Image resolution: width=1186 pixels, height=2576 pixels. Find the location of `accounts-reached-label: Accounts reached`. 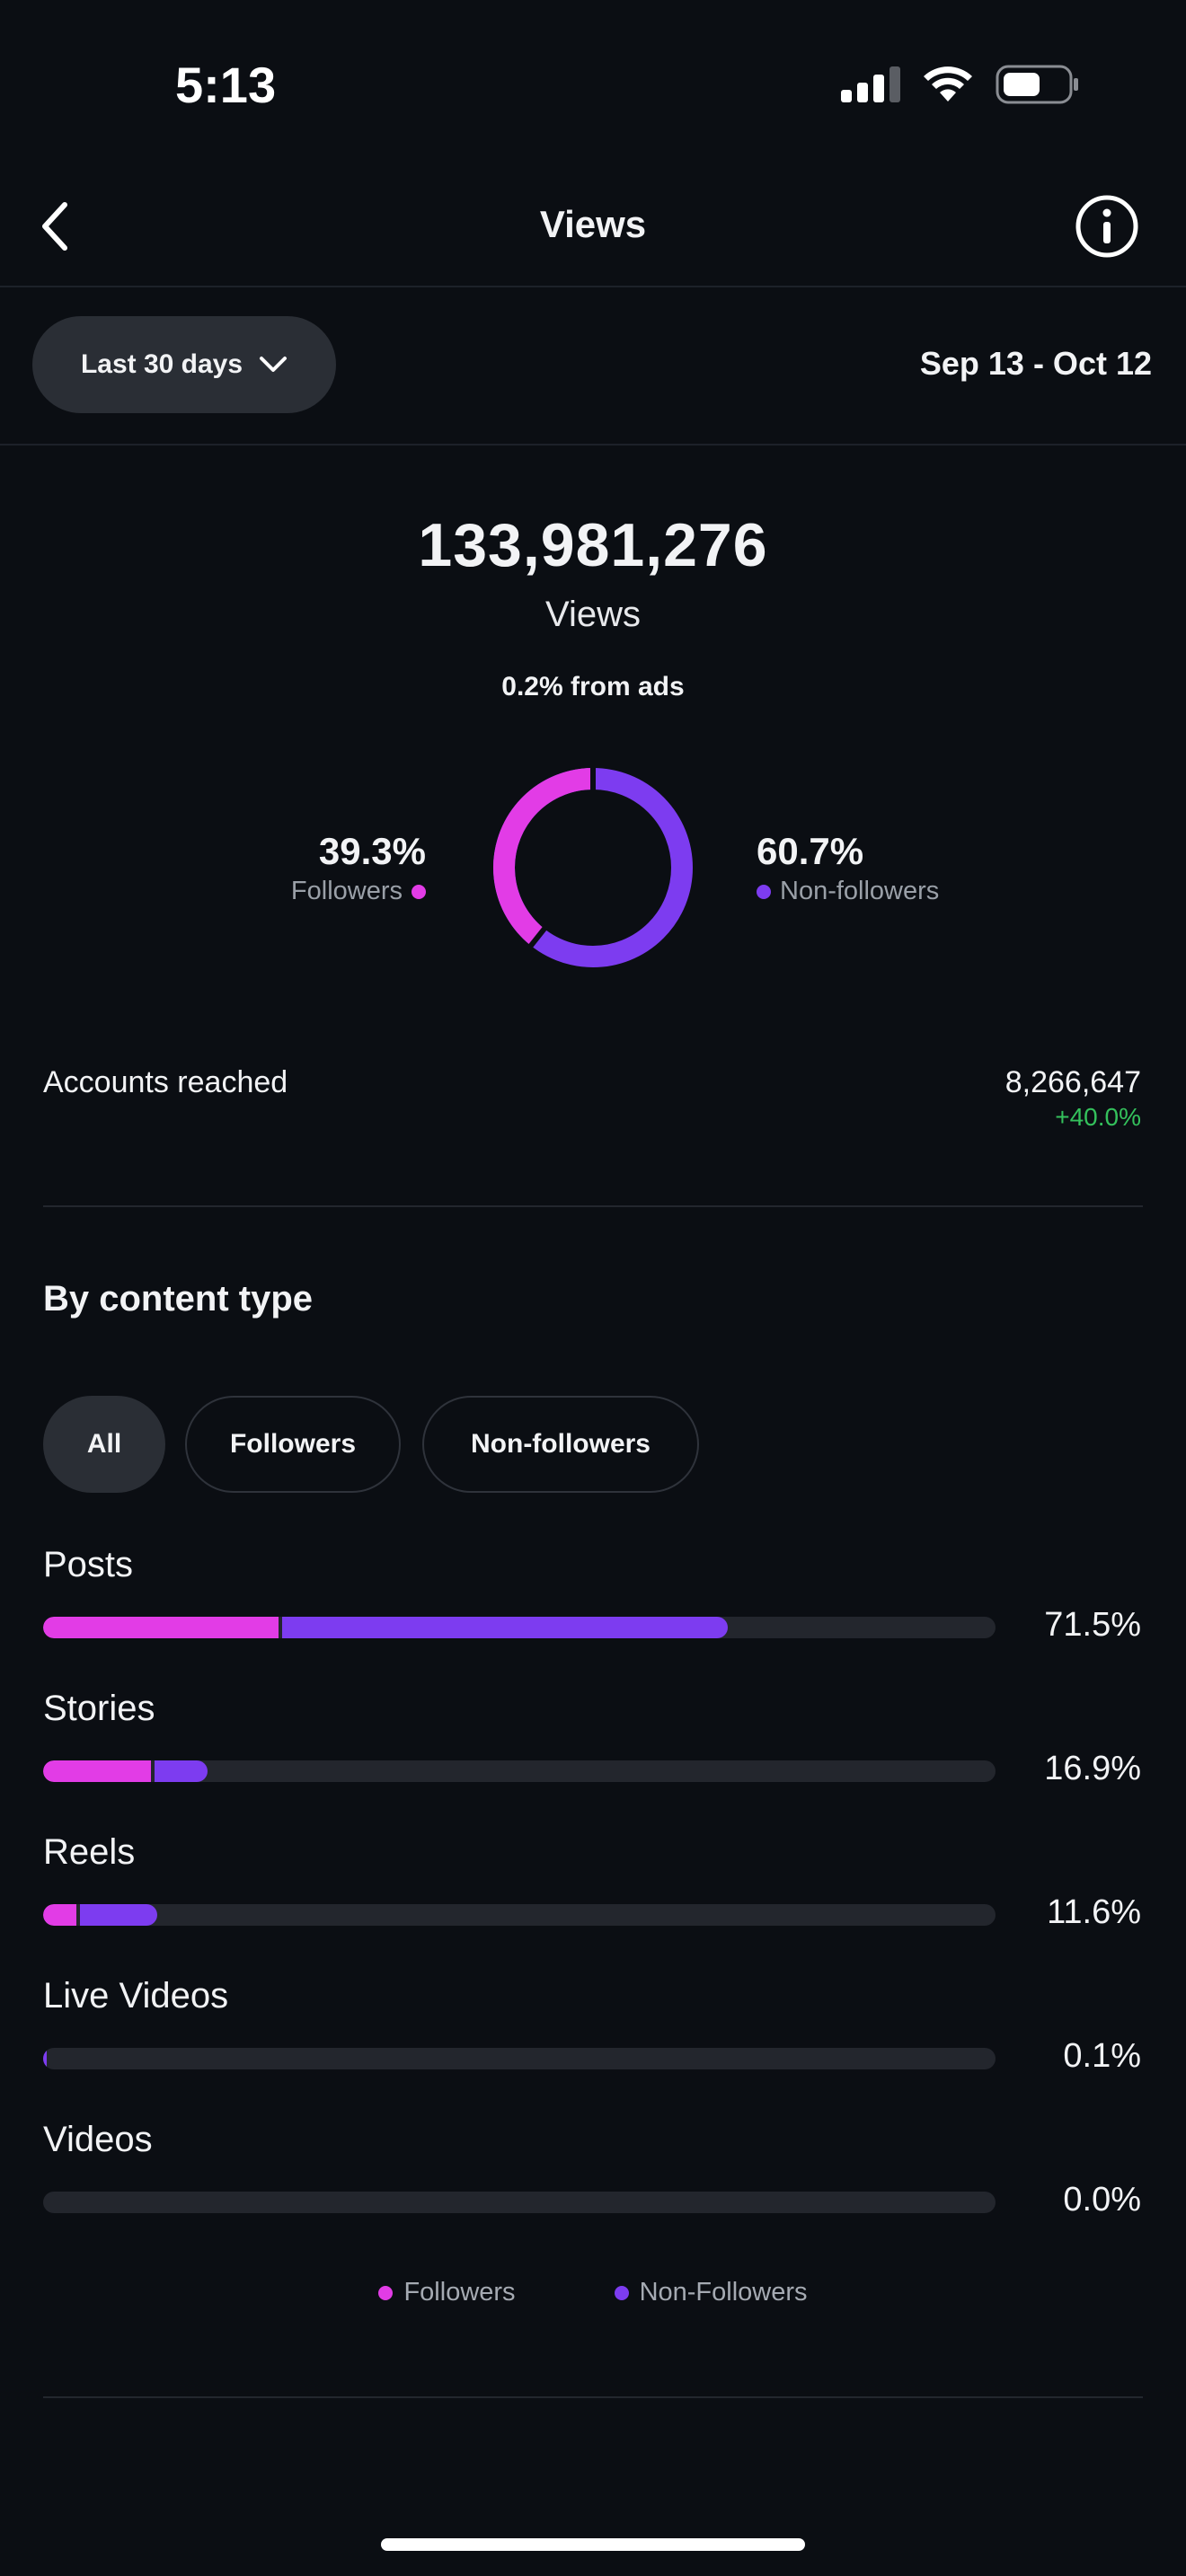

accounts-reached-label: Accounts reached is located at coordinates (165, 1082).